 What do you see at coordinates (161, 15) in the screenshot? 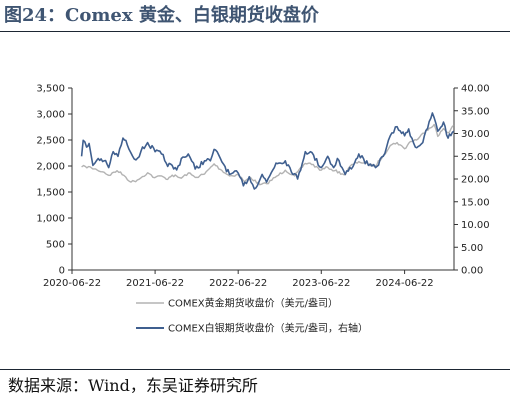
I see `figure-title: 图24：Comex 黄金、白银期货收盘价` at bounding box center [161, 15].